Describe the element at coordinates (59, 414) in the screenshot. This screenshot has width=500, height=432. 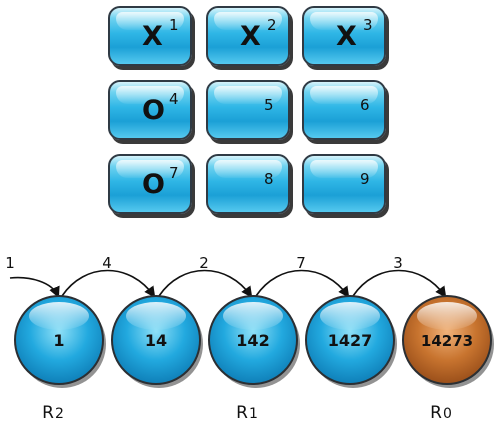
I see `register-subscript: 2` at that location.